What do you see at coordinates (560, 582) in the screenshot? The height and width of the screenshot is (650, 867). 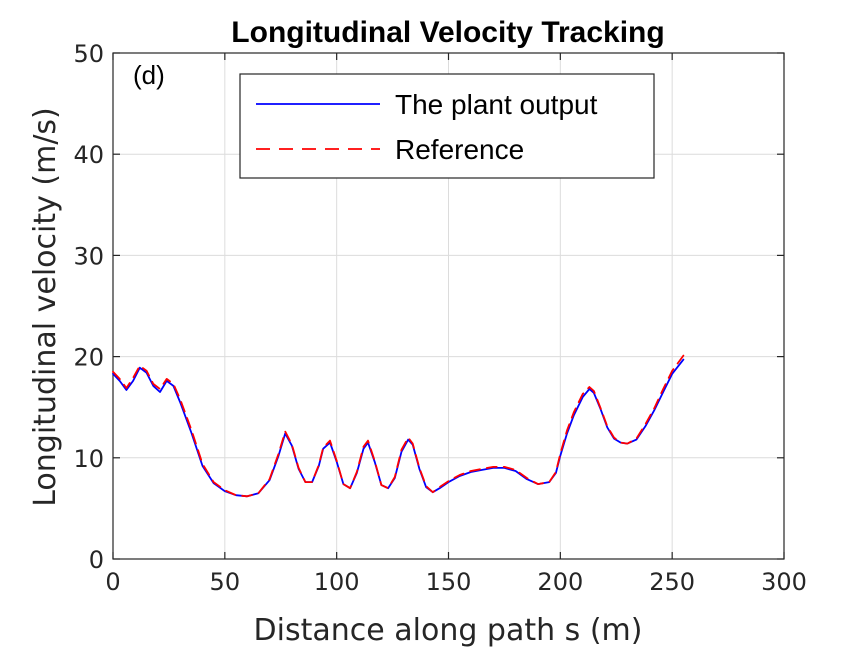 I see `x-tick-label: 200` at bounding box center [560, 582].